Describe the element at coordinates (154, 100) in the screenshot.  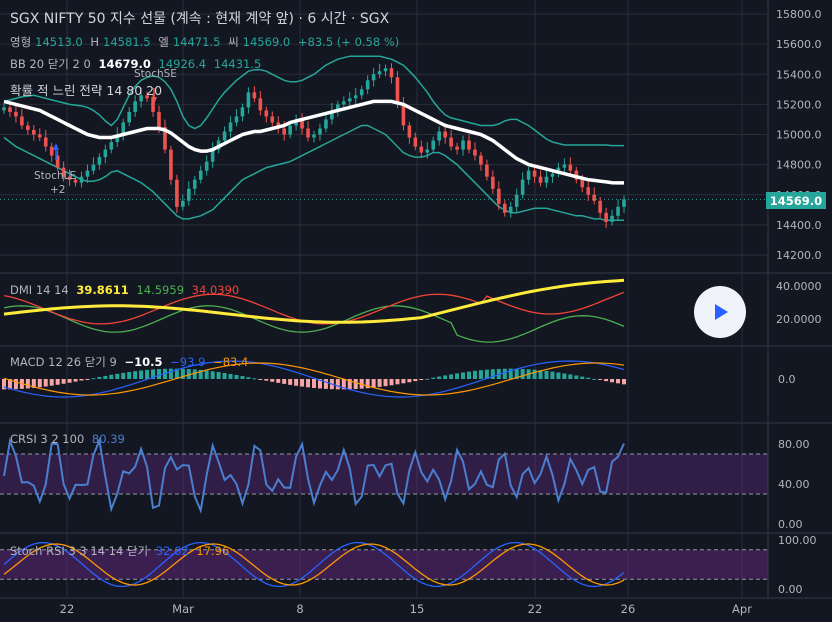
I see `stoch-se-arrow` at that location.